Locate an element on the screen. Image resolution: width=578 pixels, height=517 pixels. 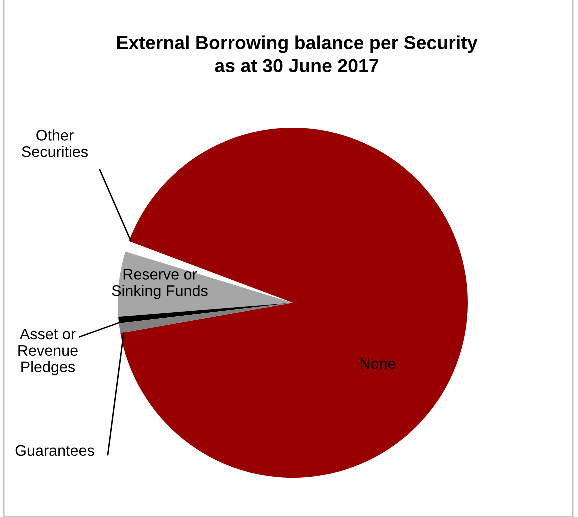
slice-label: Other Securities is located at coordinates (55, 144).